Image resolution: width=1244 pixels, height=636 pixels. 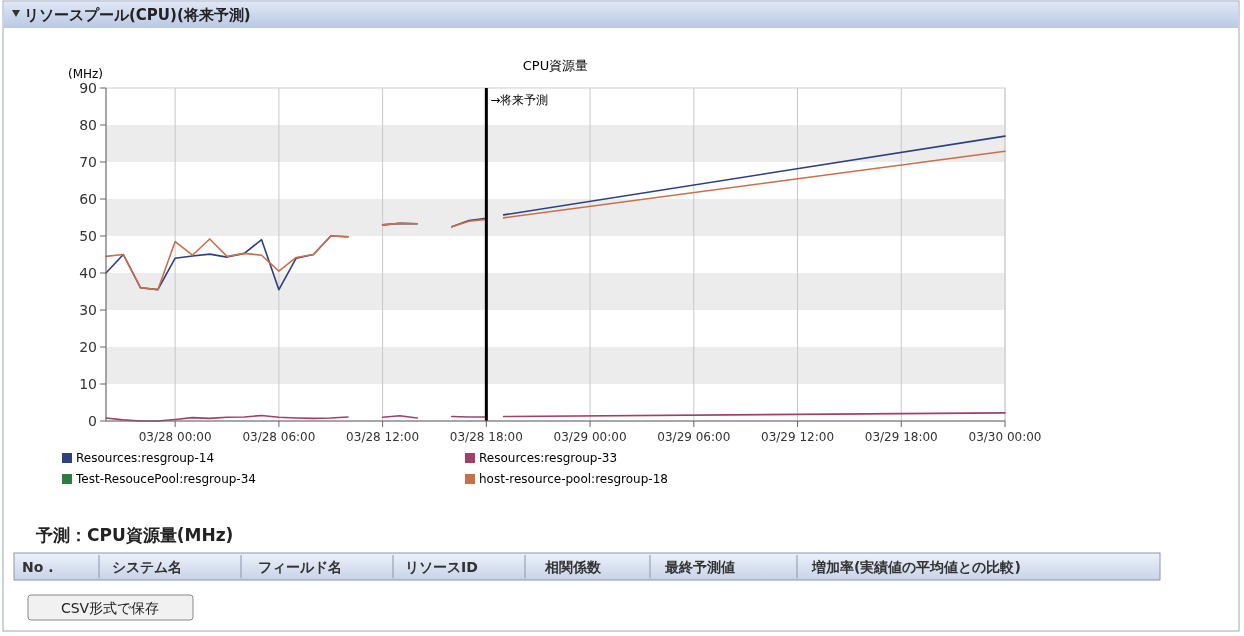 What do you see at coordinates (798, 437) in the screenshot?
I see `x-tick-label: 03/29 12:00` at bounding box center [798, 437].